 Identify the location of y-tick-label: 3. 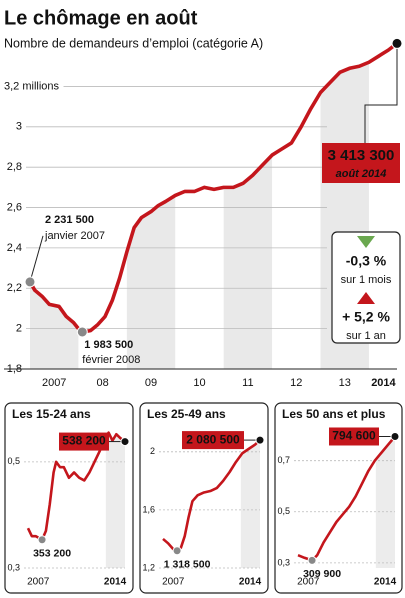
(19, 127).